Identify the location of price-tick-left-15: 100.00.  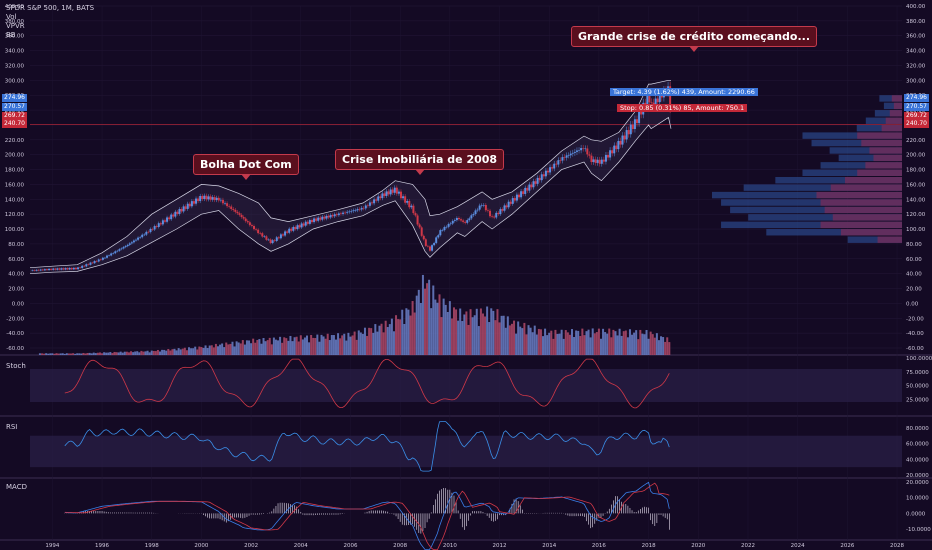
(15, 230).